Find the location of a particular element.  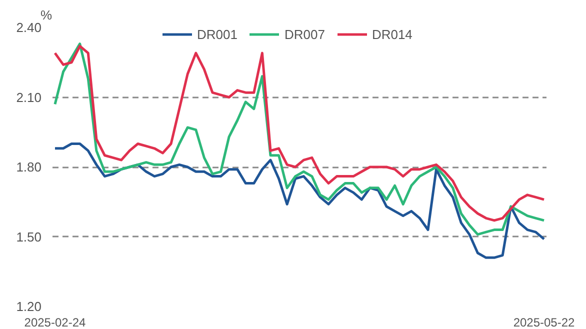

y-tick-label: 2.40 is located at coordinates (29, 27).